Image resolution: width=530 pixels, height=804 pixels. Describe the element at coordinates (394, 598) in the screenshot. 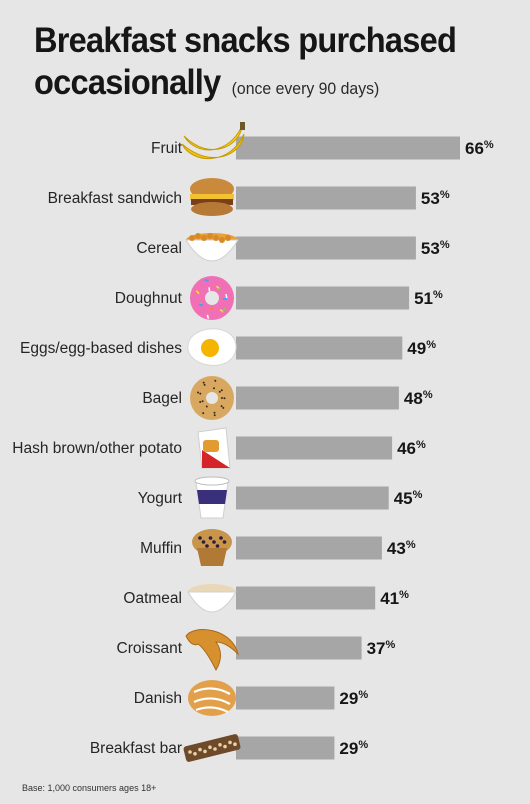

I see `value-label: 41%` at that location.